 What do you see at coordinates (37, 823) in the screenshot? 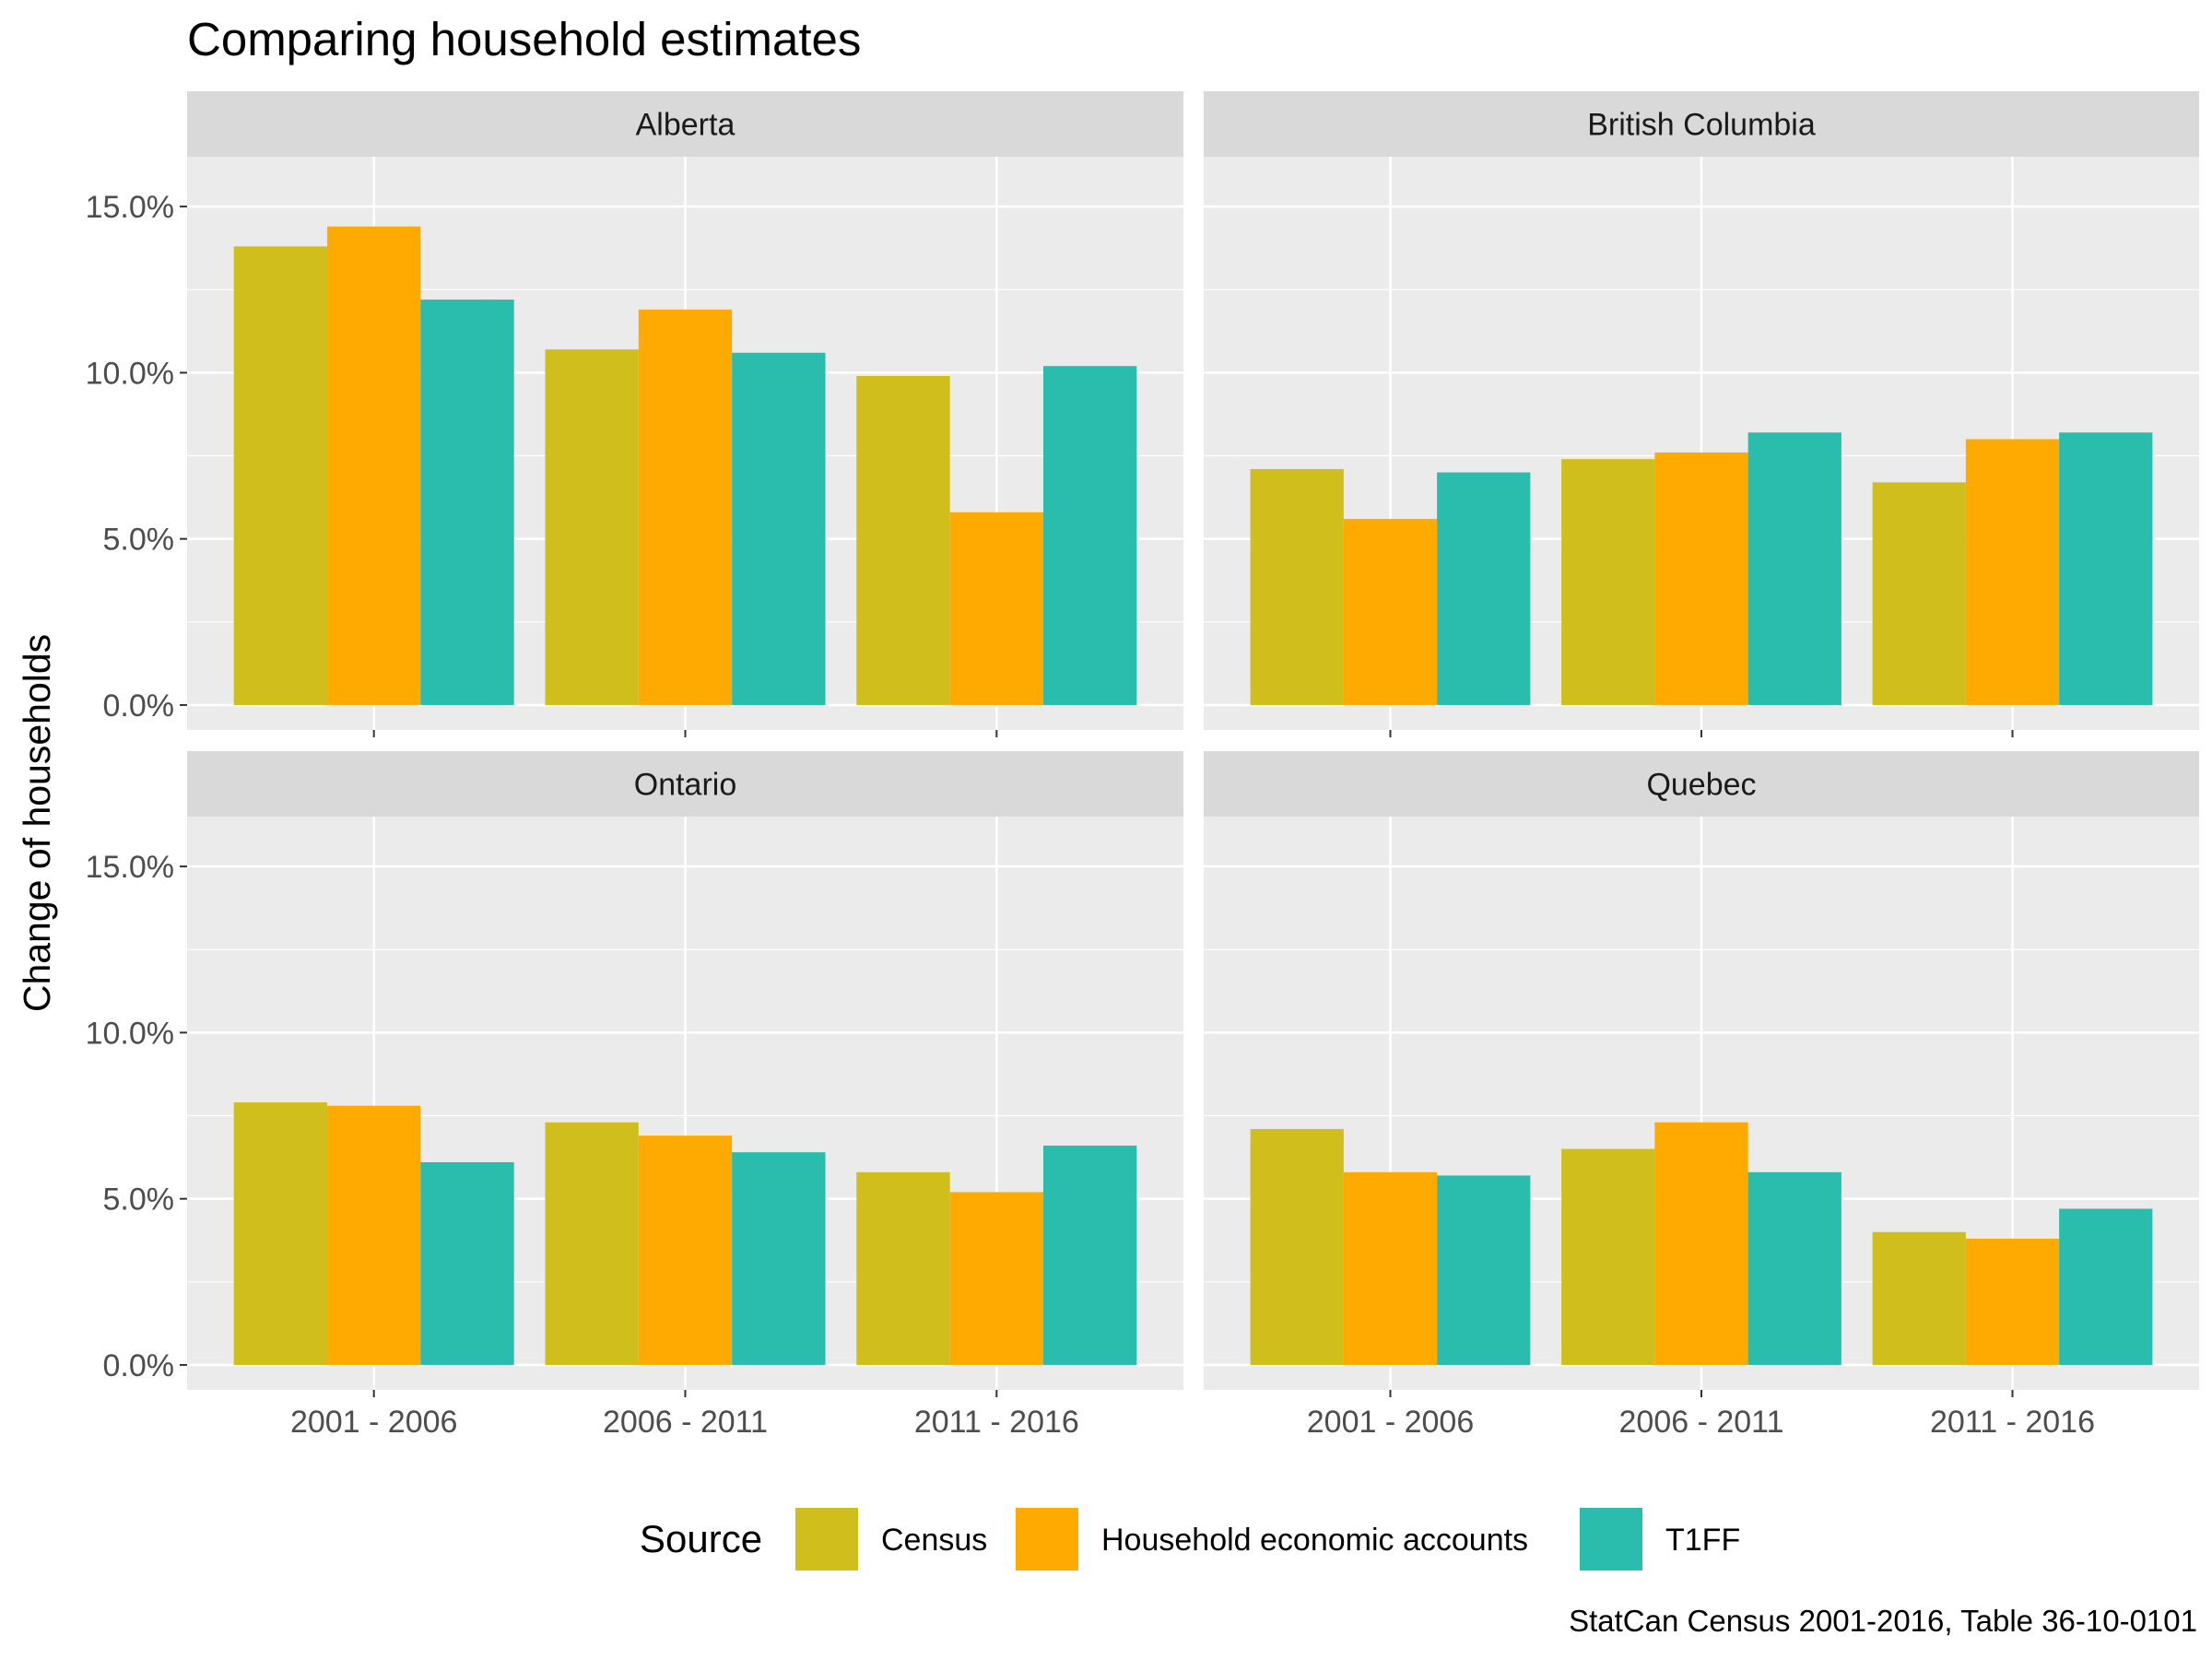
I see `y-axis-title: Change of households` at bounding box center [37, 823].